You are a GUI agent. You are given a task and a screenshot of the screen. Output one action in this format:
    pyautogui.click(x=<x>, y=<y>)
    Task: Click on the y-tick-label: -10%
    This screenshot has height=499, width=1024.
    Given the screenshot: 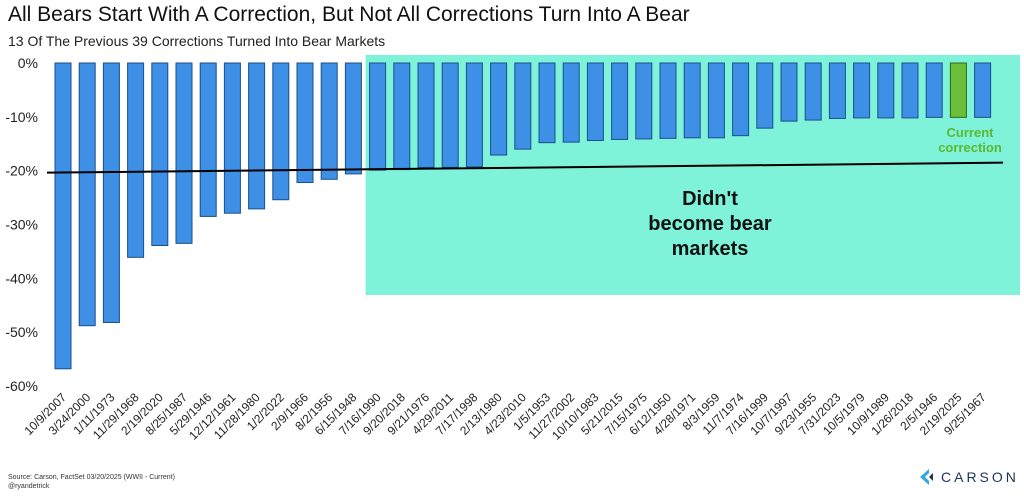 What is the action you would take?
    pyautogui.click(x=21, y=117)
    